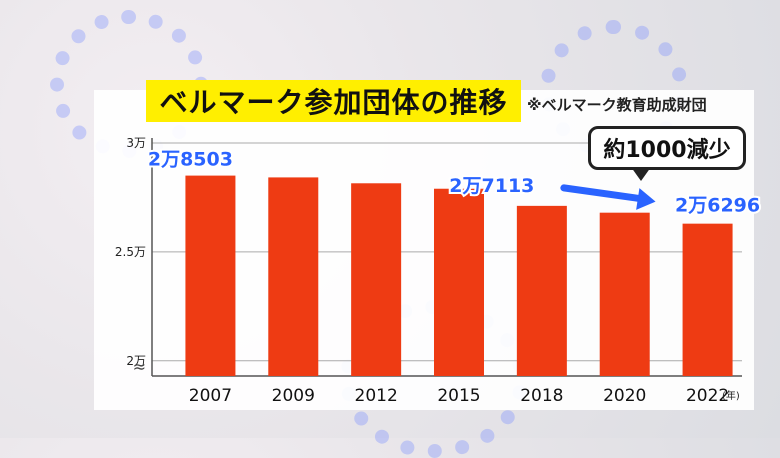 The height and width of the screenshot is (458, 780). I want to click on data-label: 2万6296, so click(717, 206).